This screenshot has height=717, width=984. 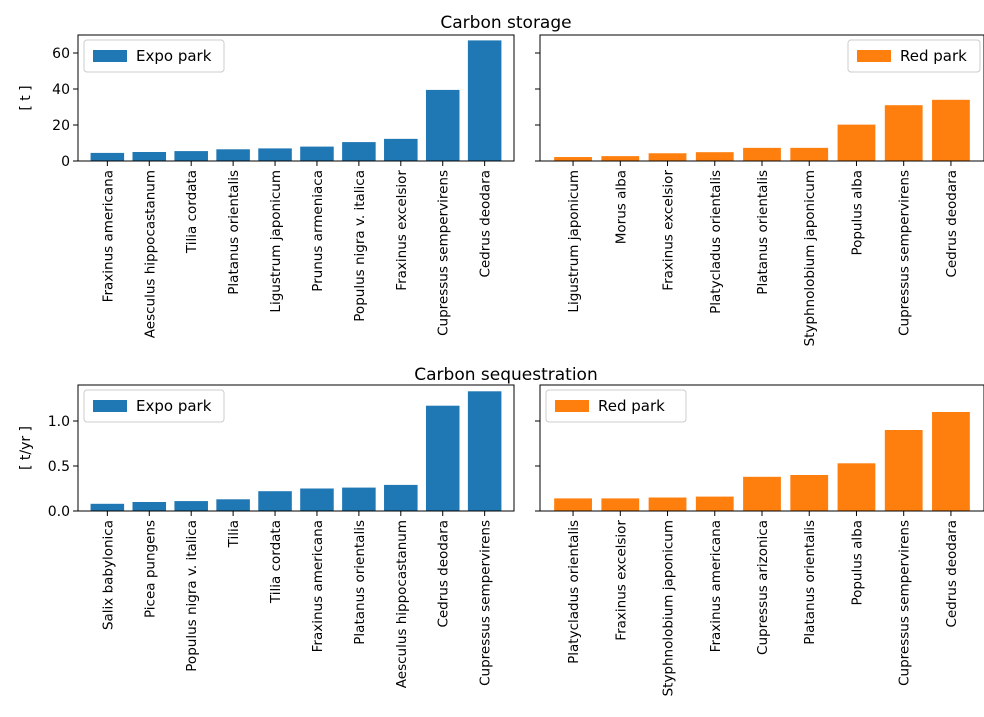 What do you see at coordinates (59, 512) in the screenshot?
I see `y-tick-label: 0.0` at bounding box center [59, 512].